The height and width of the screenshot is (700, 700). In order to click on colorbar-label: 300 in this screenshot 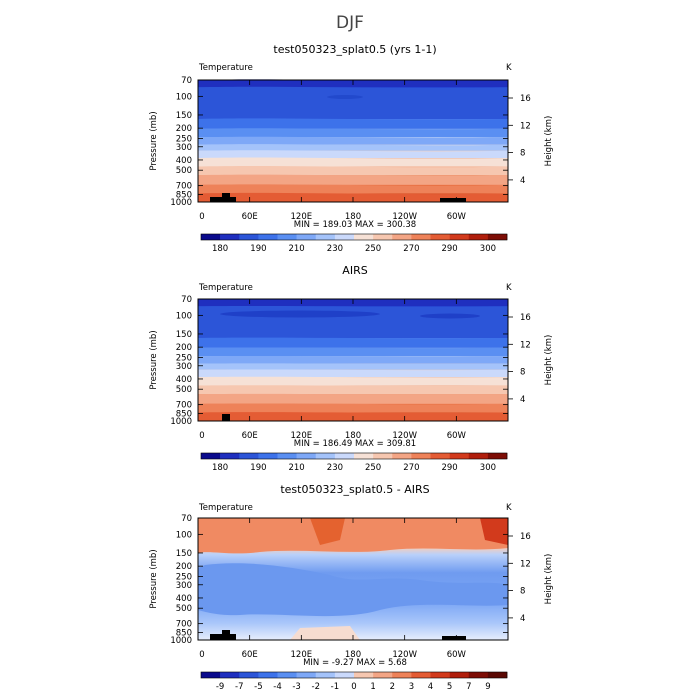, I will do `click(488, 468)`.